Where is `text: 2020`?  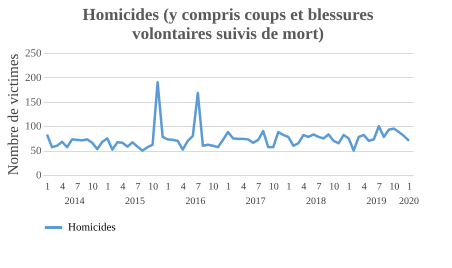
text: 2020 is located at coordinates (409, 201).